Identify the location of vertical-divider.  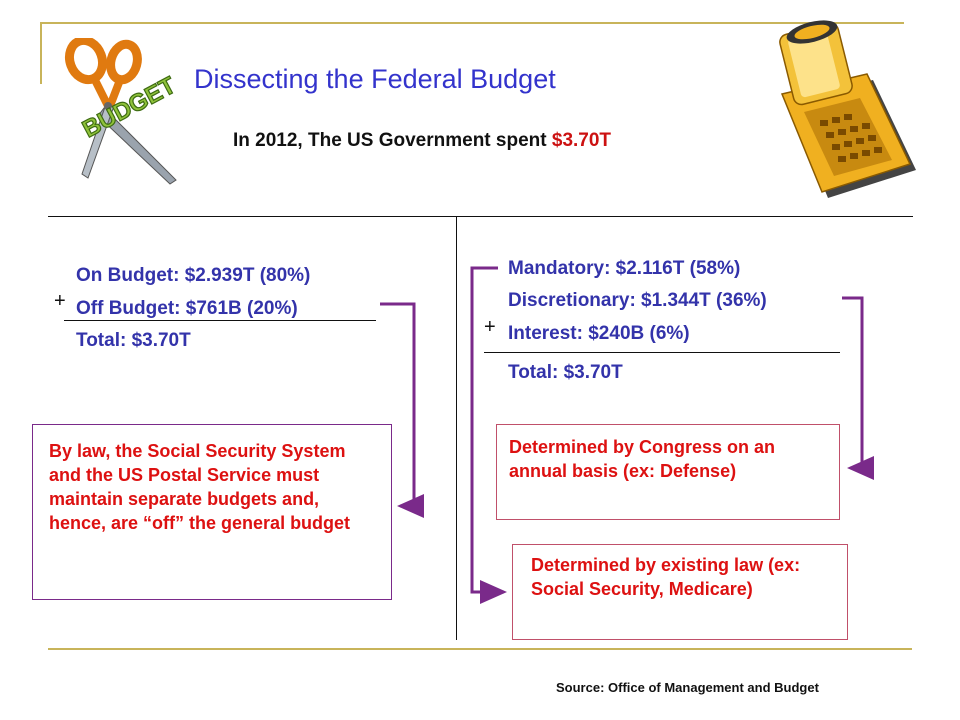
(456, 428).